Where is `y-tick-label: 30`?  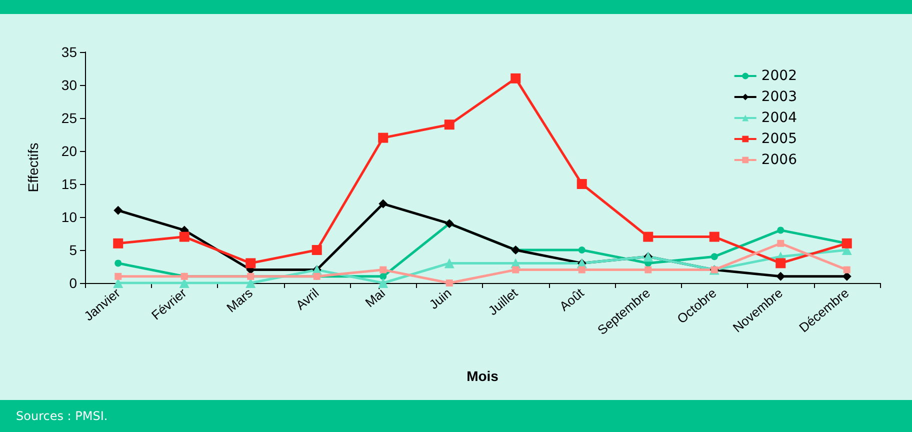 y-tick-label: 30 is located at coordinates (69, 85).